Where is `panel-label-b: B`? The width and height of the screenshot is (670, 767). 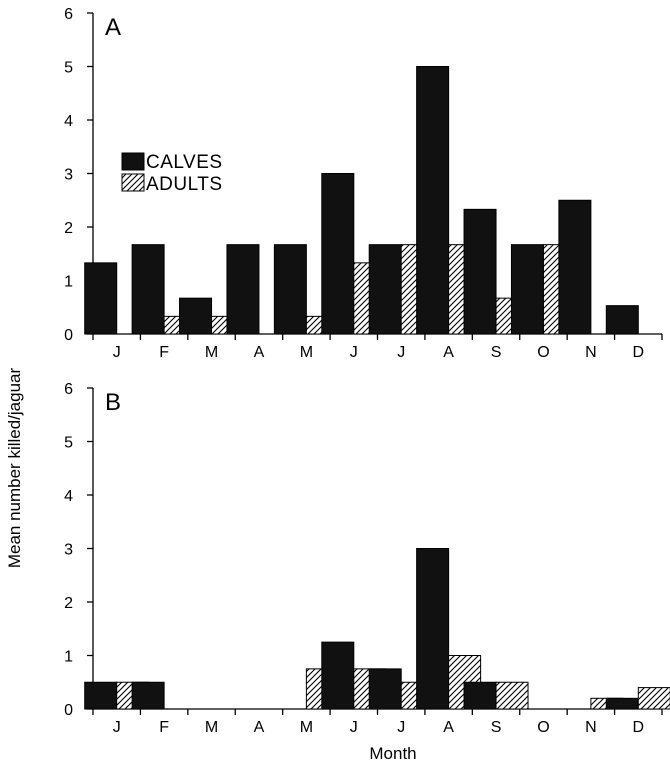 panel-label-b: B is located at coordinates (113, 402).